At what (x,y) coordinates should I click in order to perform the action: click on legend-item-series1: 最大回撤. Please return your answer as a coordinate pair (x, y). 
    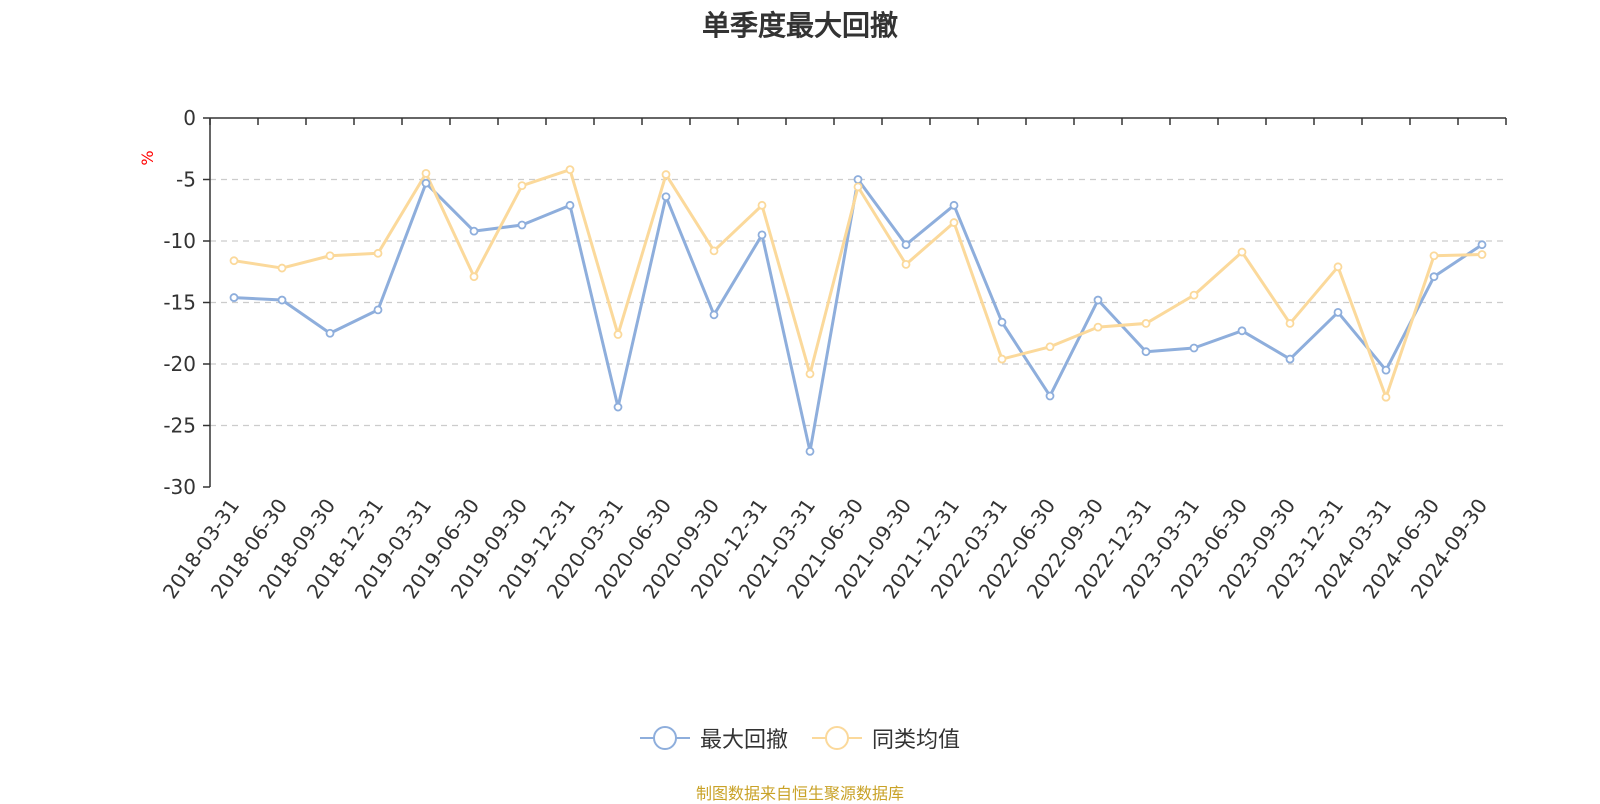
    Looking at the image, I should click on (713, 738).